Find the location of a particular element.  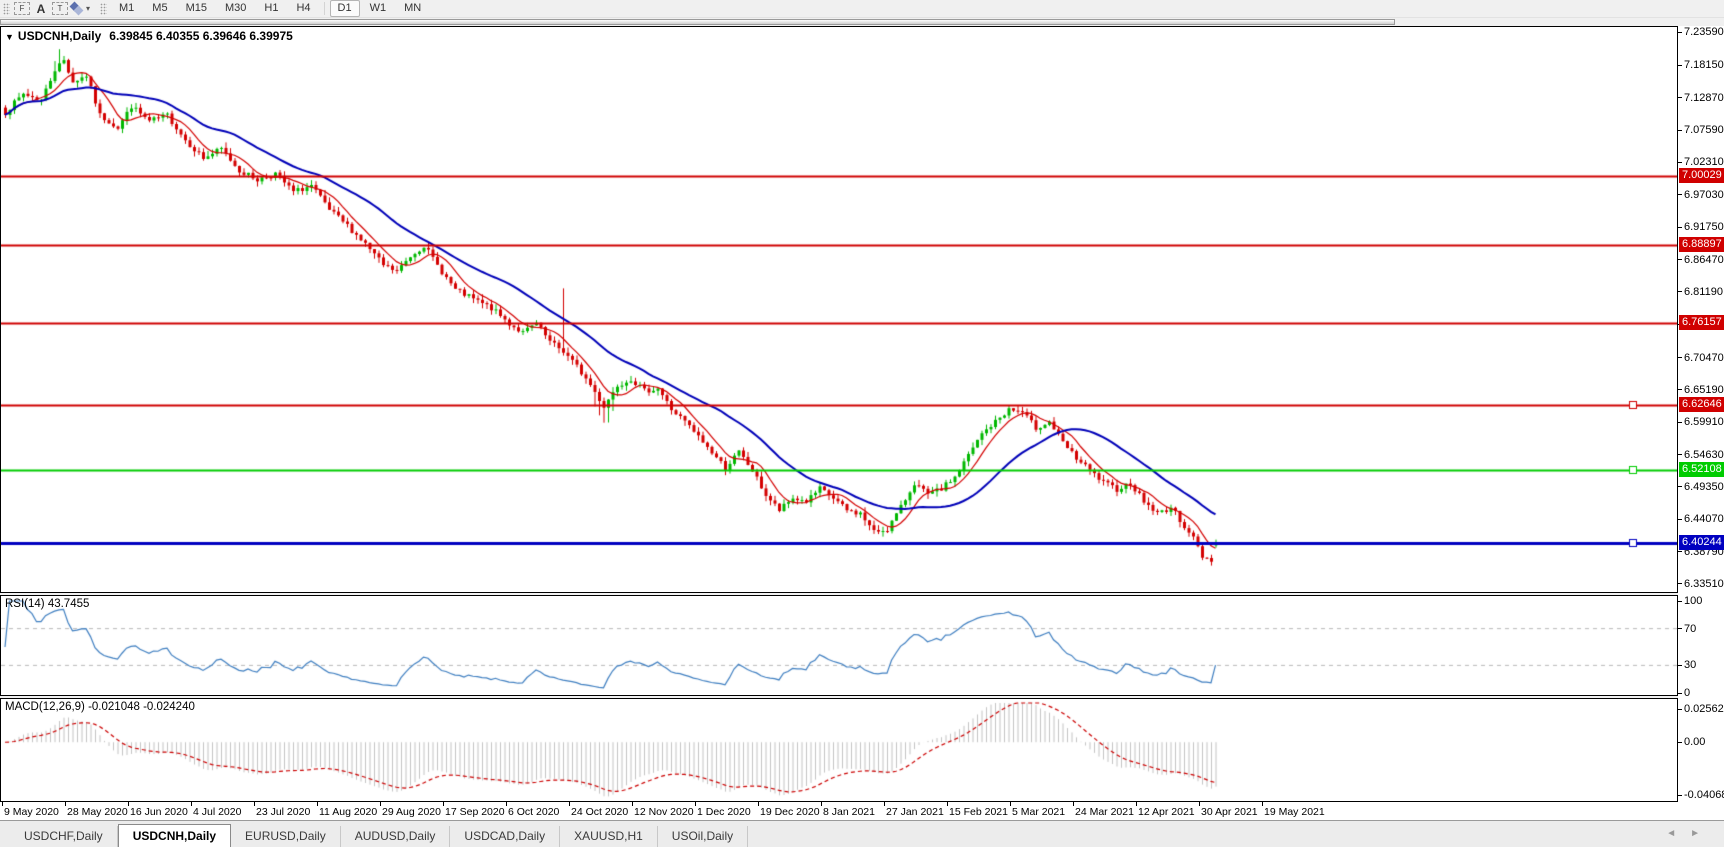

chevron-down-icon: ▾ is located at coordinates (88, 8).